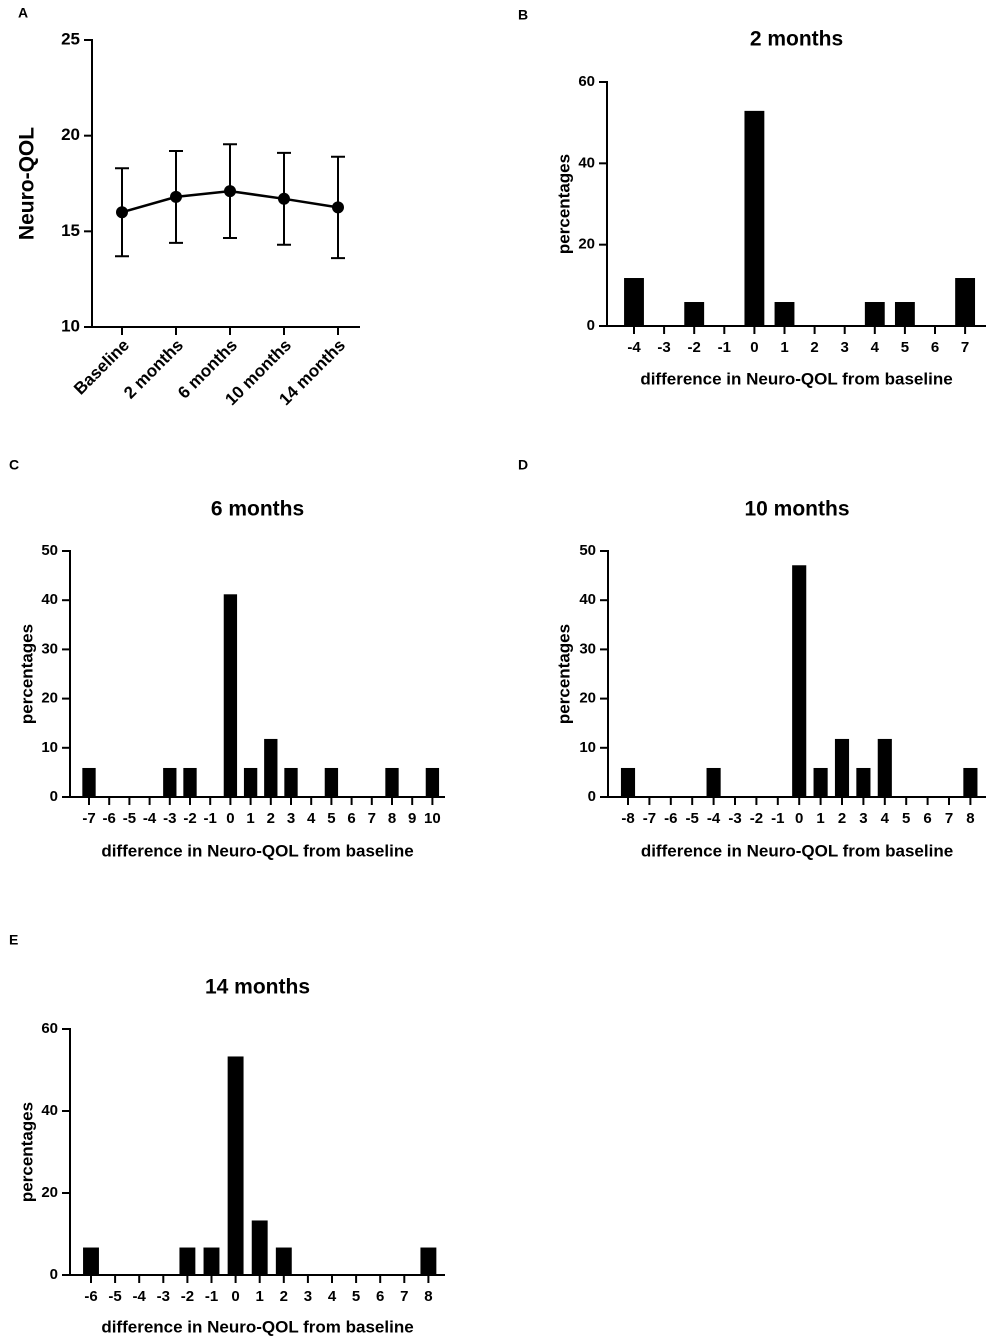 This screenshot has height=1339, width=988. What do you see at coordinates (49, 1028) in the screenshot?
I see `y-tick-label: 60` at bounding box center [49, 1028].